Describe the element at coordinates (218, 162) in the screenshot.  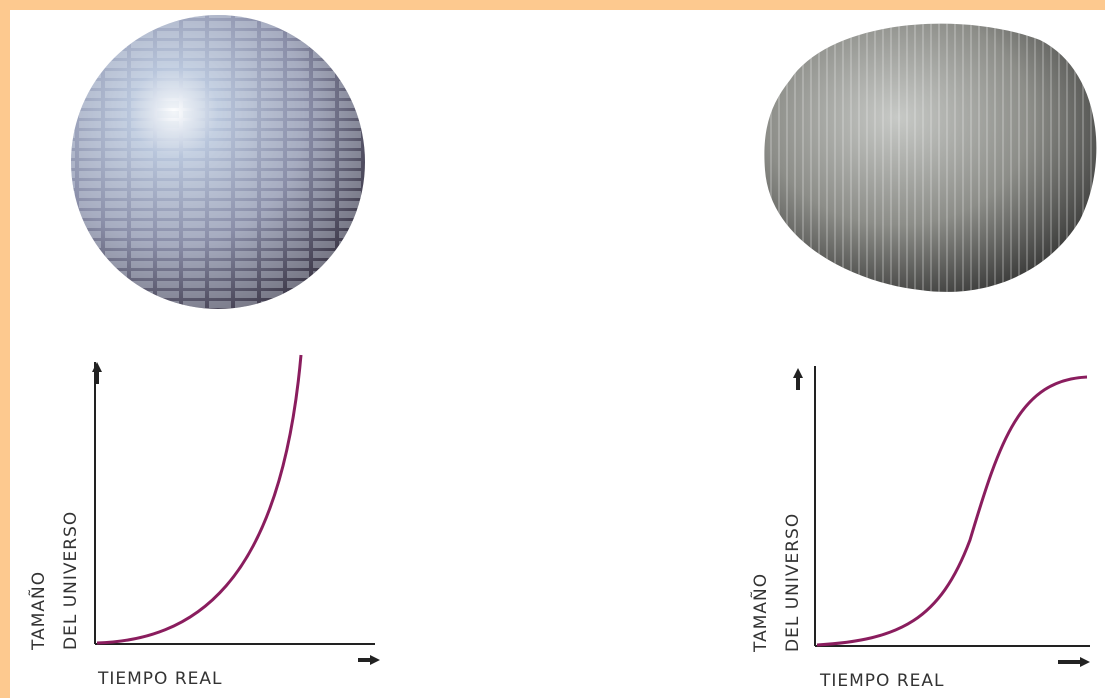
I see `sphere-texture` at that location.